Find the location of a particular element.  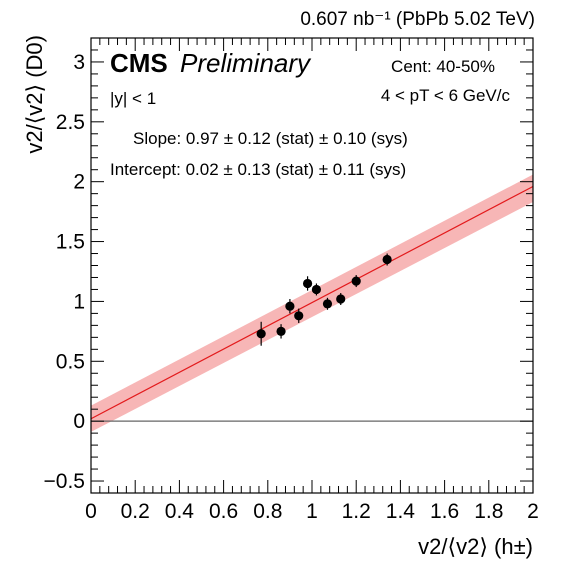

x-tick-label: 1.2 is located at coordinates (356, 511).